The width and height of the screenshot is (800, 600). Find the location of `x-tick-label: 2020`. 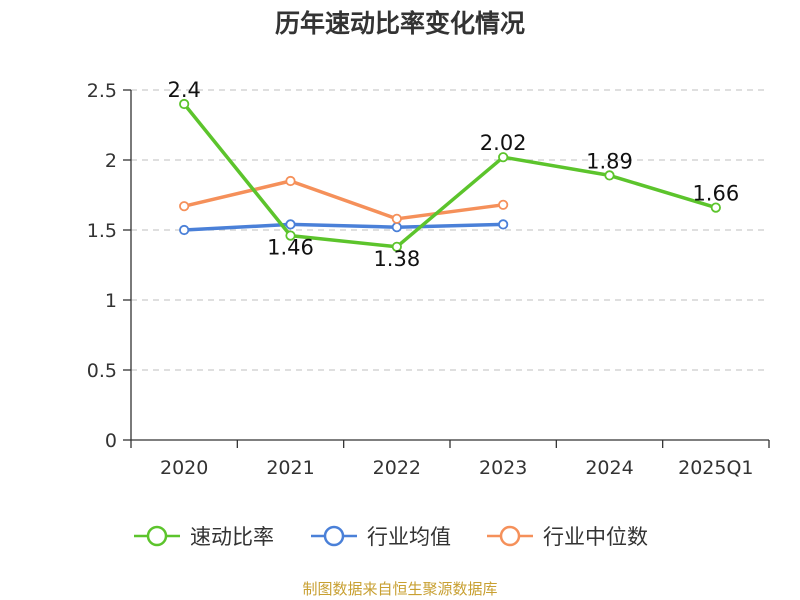

x-tick-label: 2020 is located at coordinates (184, 468).